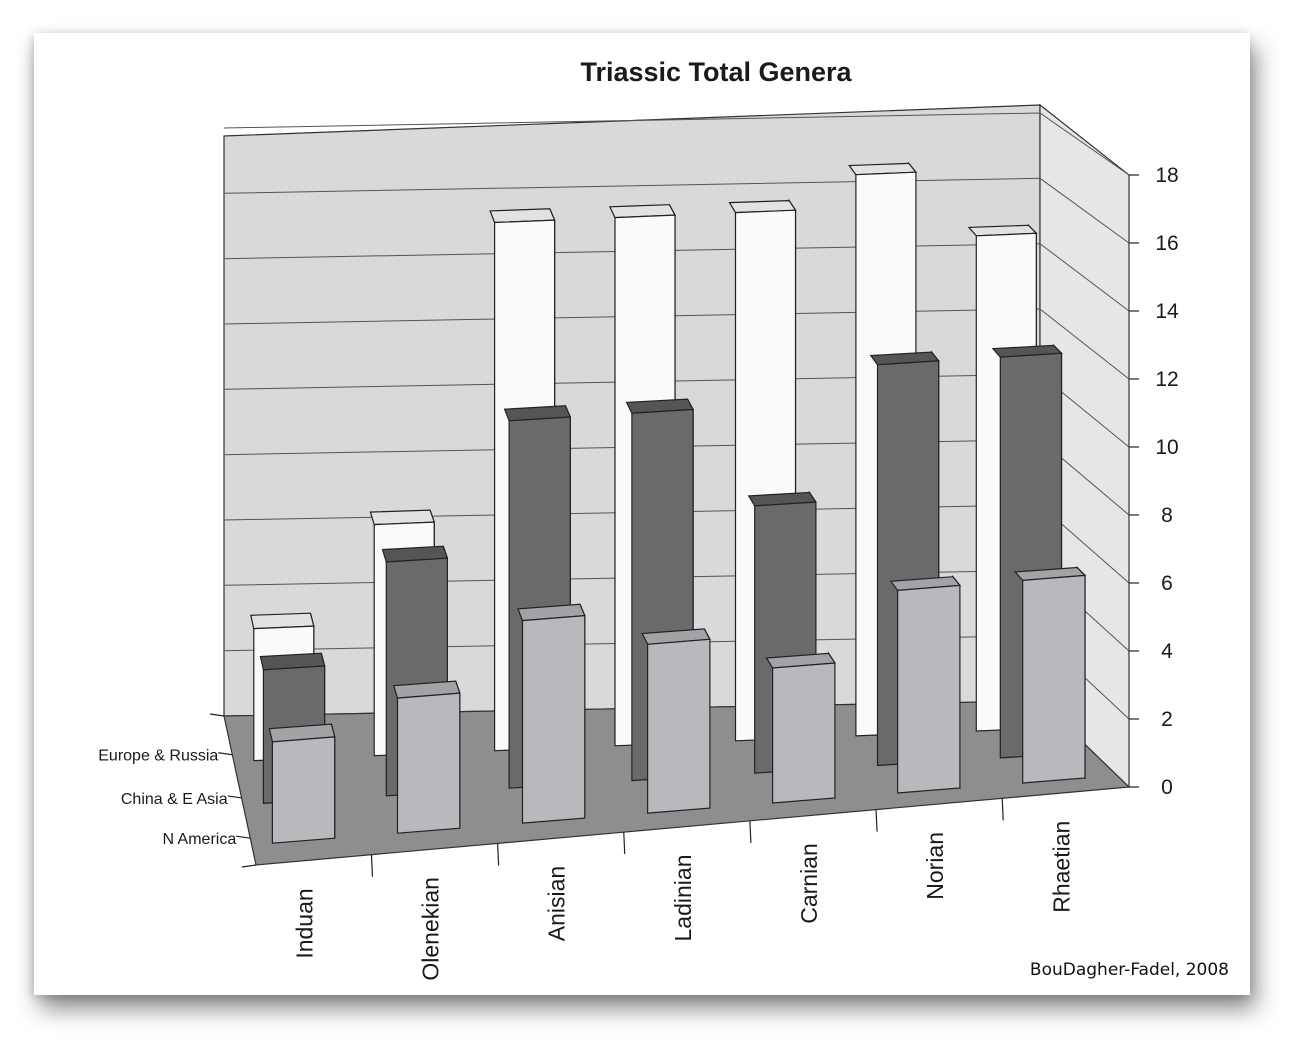 The image size is (1316, 1061). What do you see at coordinates (158, 756) in the screenshot?
I see `series-label-europe-and-russia: Europe & Russia` at bounding box center [158, 756].